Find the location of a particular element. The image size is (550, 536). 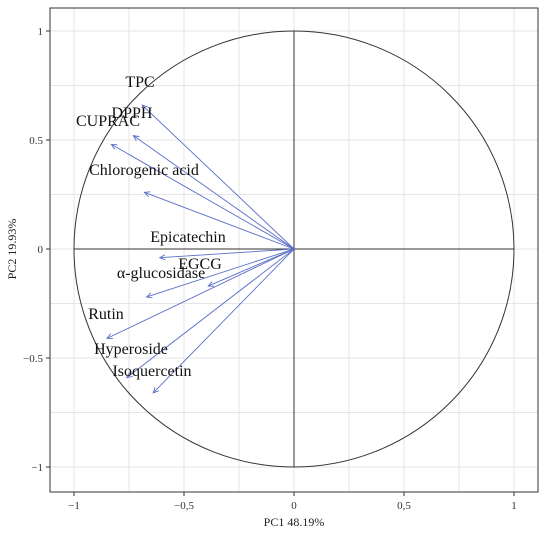

x-tick-label: −1 is located at coordinates (74, 506).